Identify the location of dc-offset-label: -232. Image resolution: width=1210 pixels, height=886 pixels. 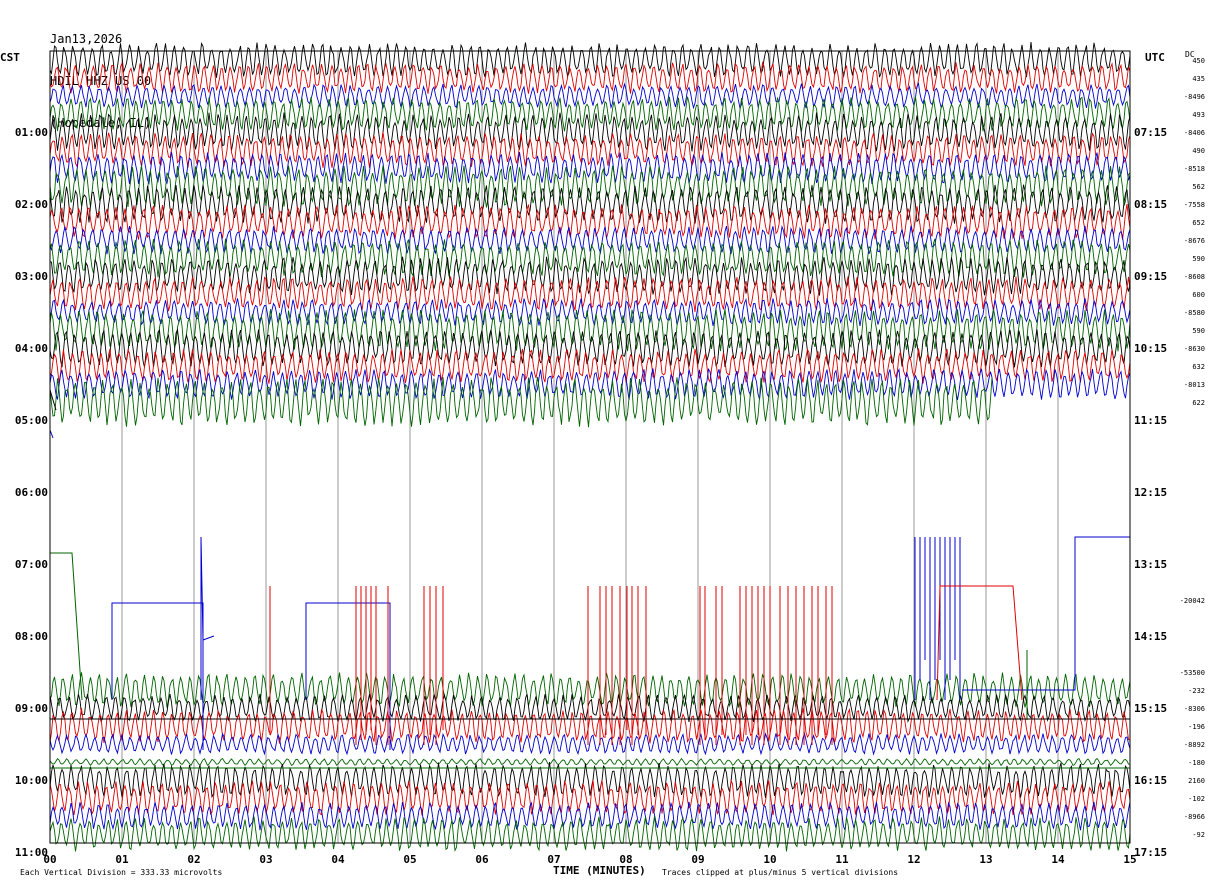
(1196, 691).